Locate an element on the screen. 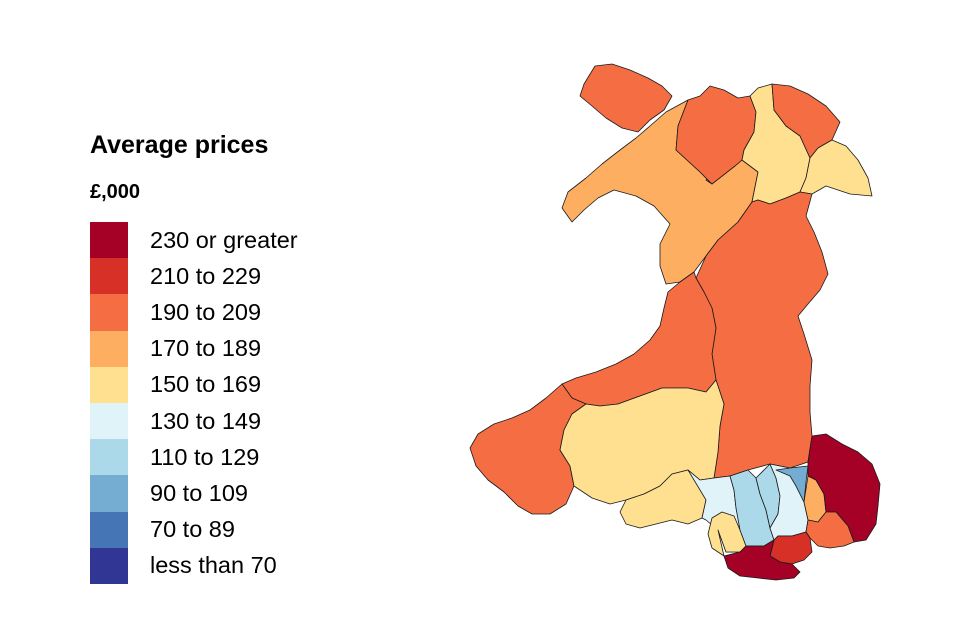 The image size is (960, 640). legend-item: 110 to 129 is located at coordinates (194, 457).